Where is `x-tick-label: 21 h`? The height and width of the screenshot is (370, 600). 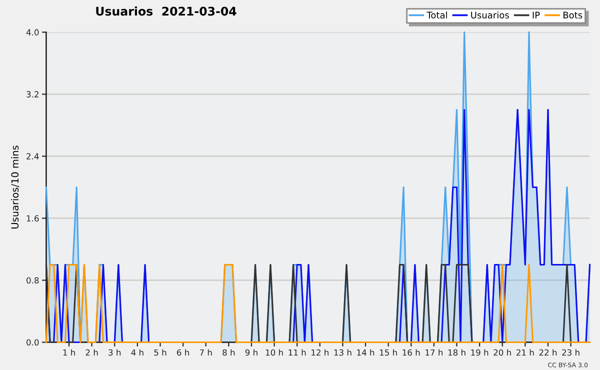
x-tick-label: 21 h is located at coordinates (525, 352).